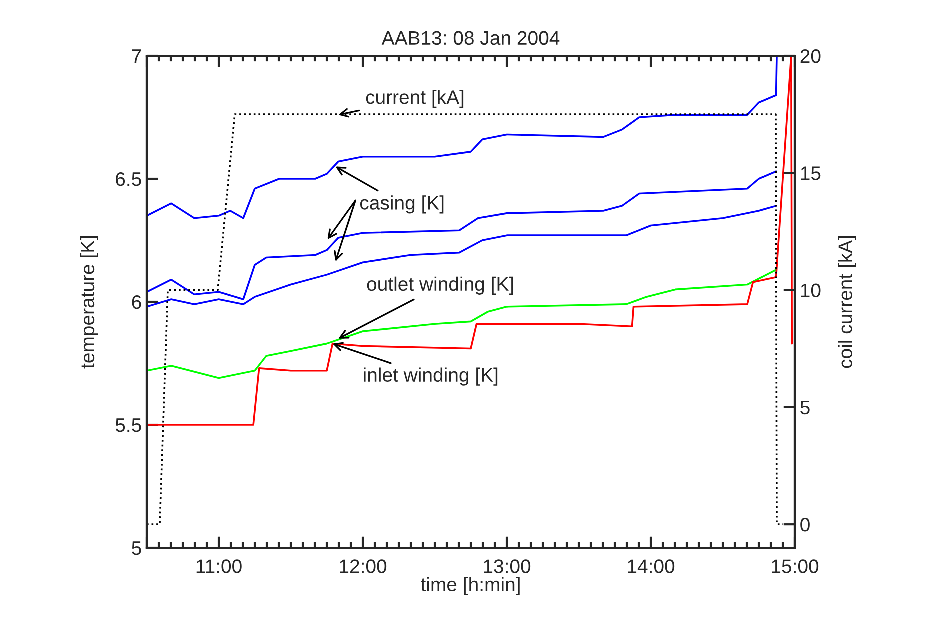 The height and width of the screenshot is (625, 925). I want to click on chart-title: AAB13: 08 Jan 2004, so click(471, 38).